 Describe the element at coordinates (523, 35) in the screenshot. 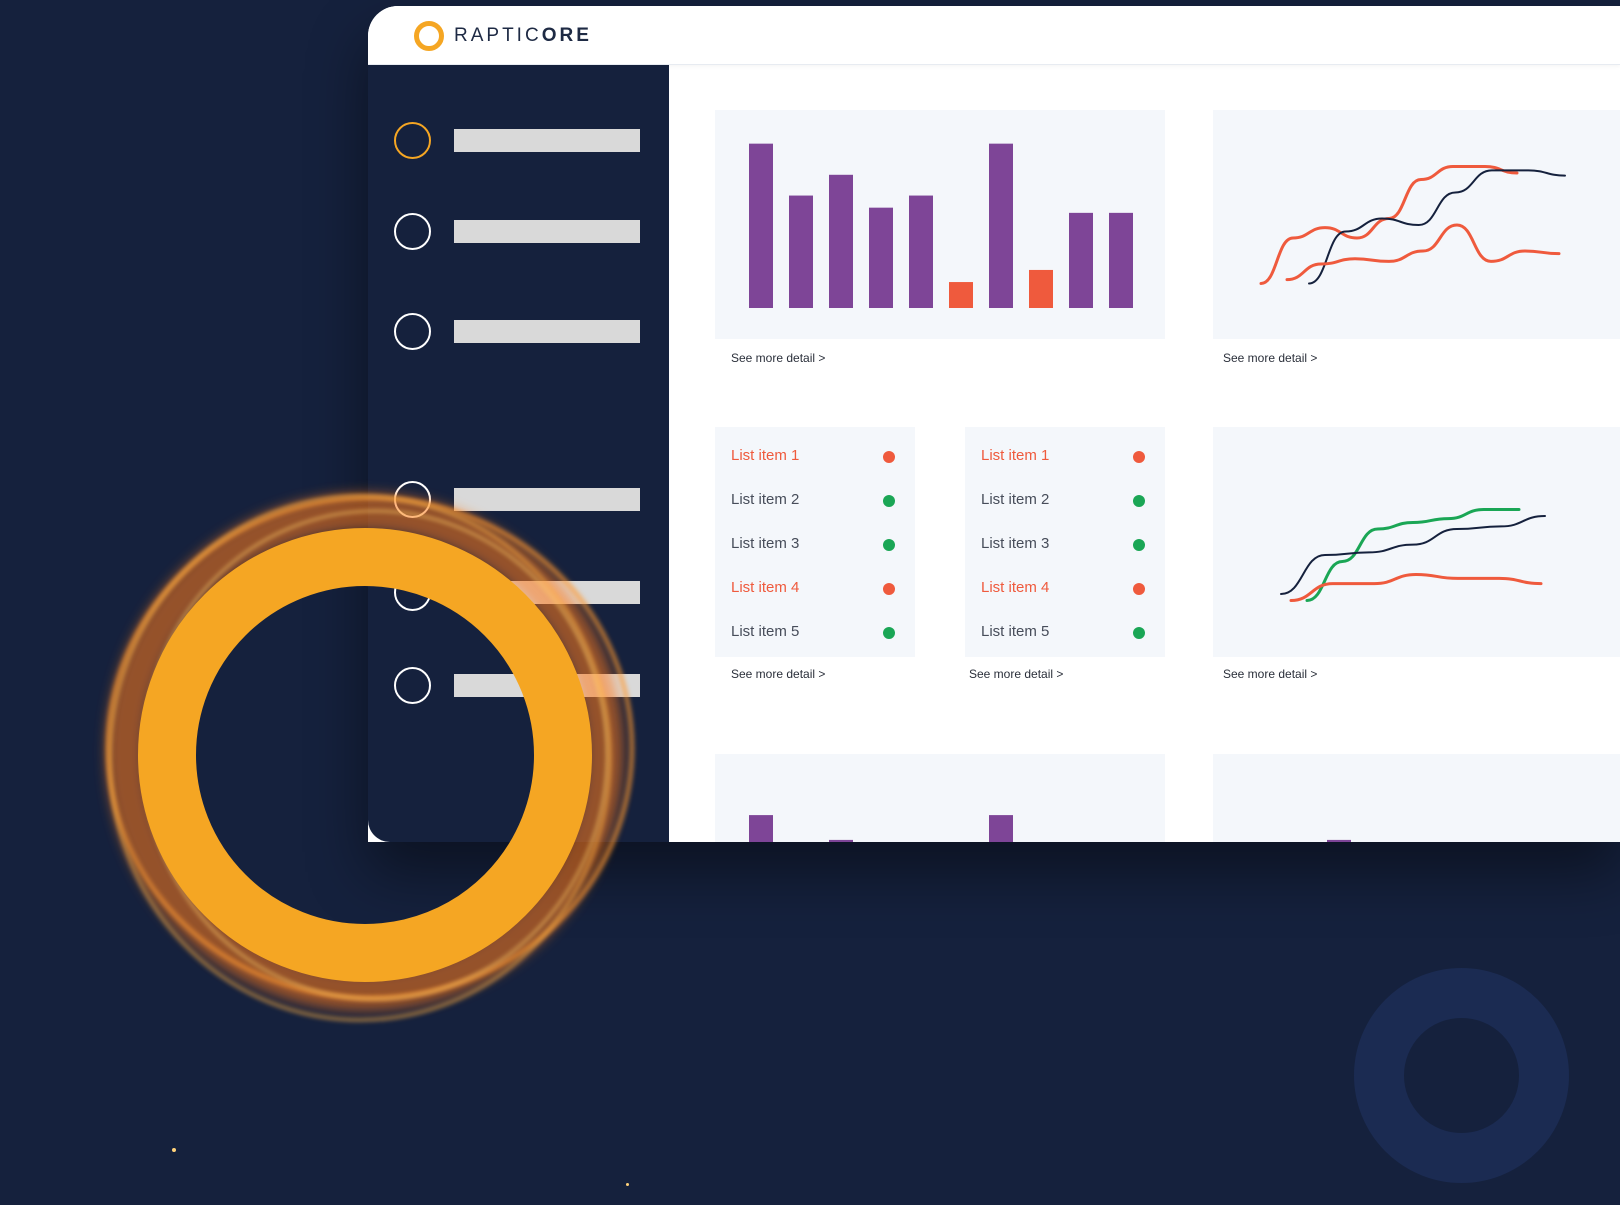

I see `brand-name: RAPTICORE` at that location.